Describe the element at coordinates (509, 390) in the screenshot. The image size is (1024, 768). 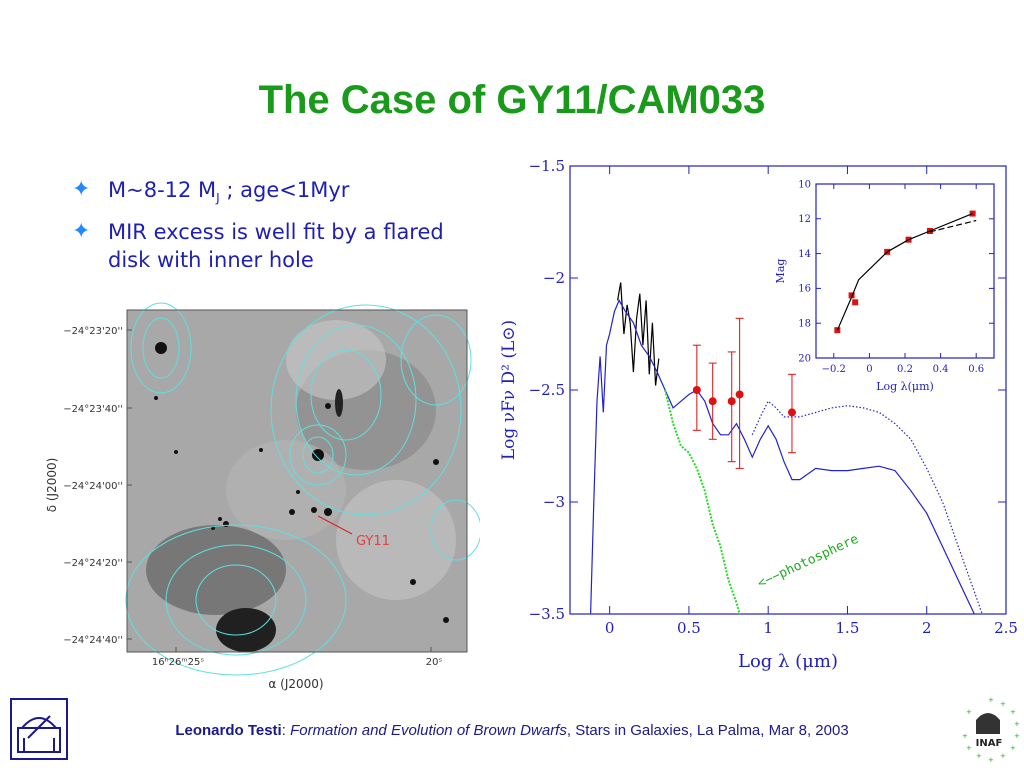
I see `sed-ylabel: Log νFν D² (L⊙)` at that location.